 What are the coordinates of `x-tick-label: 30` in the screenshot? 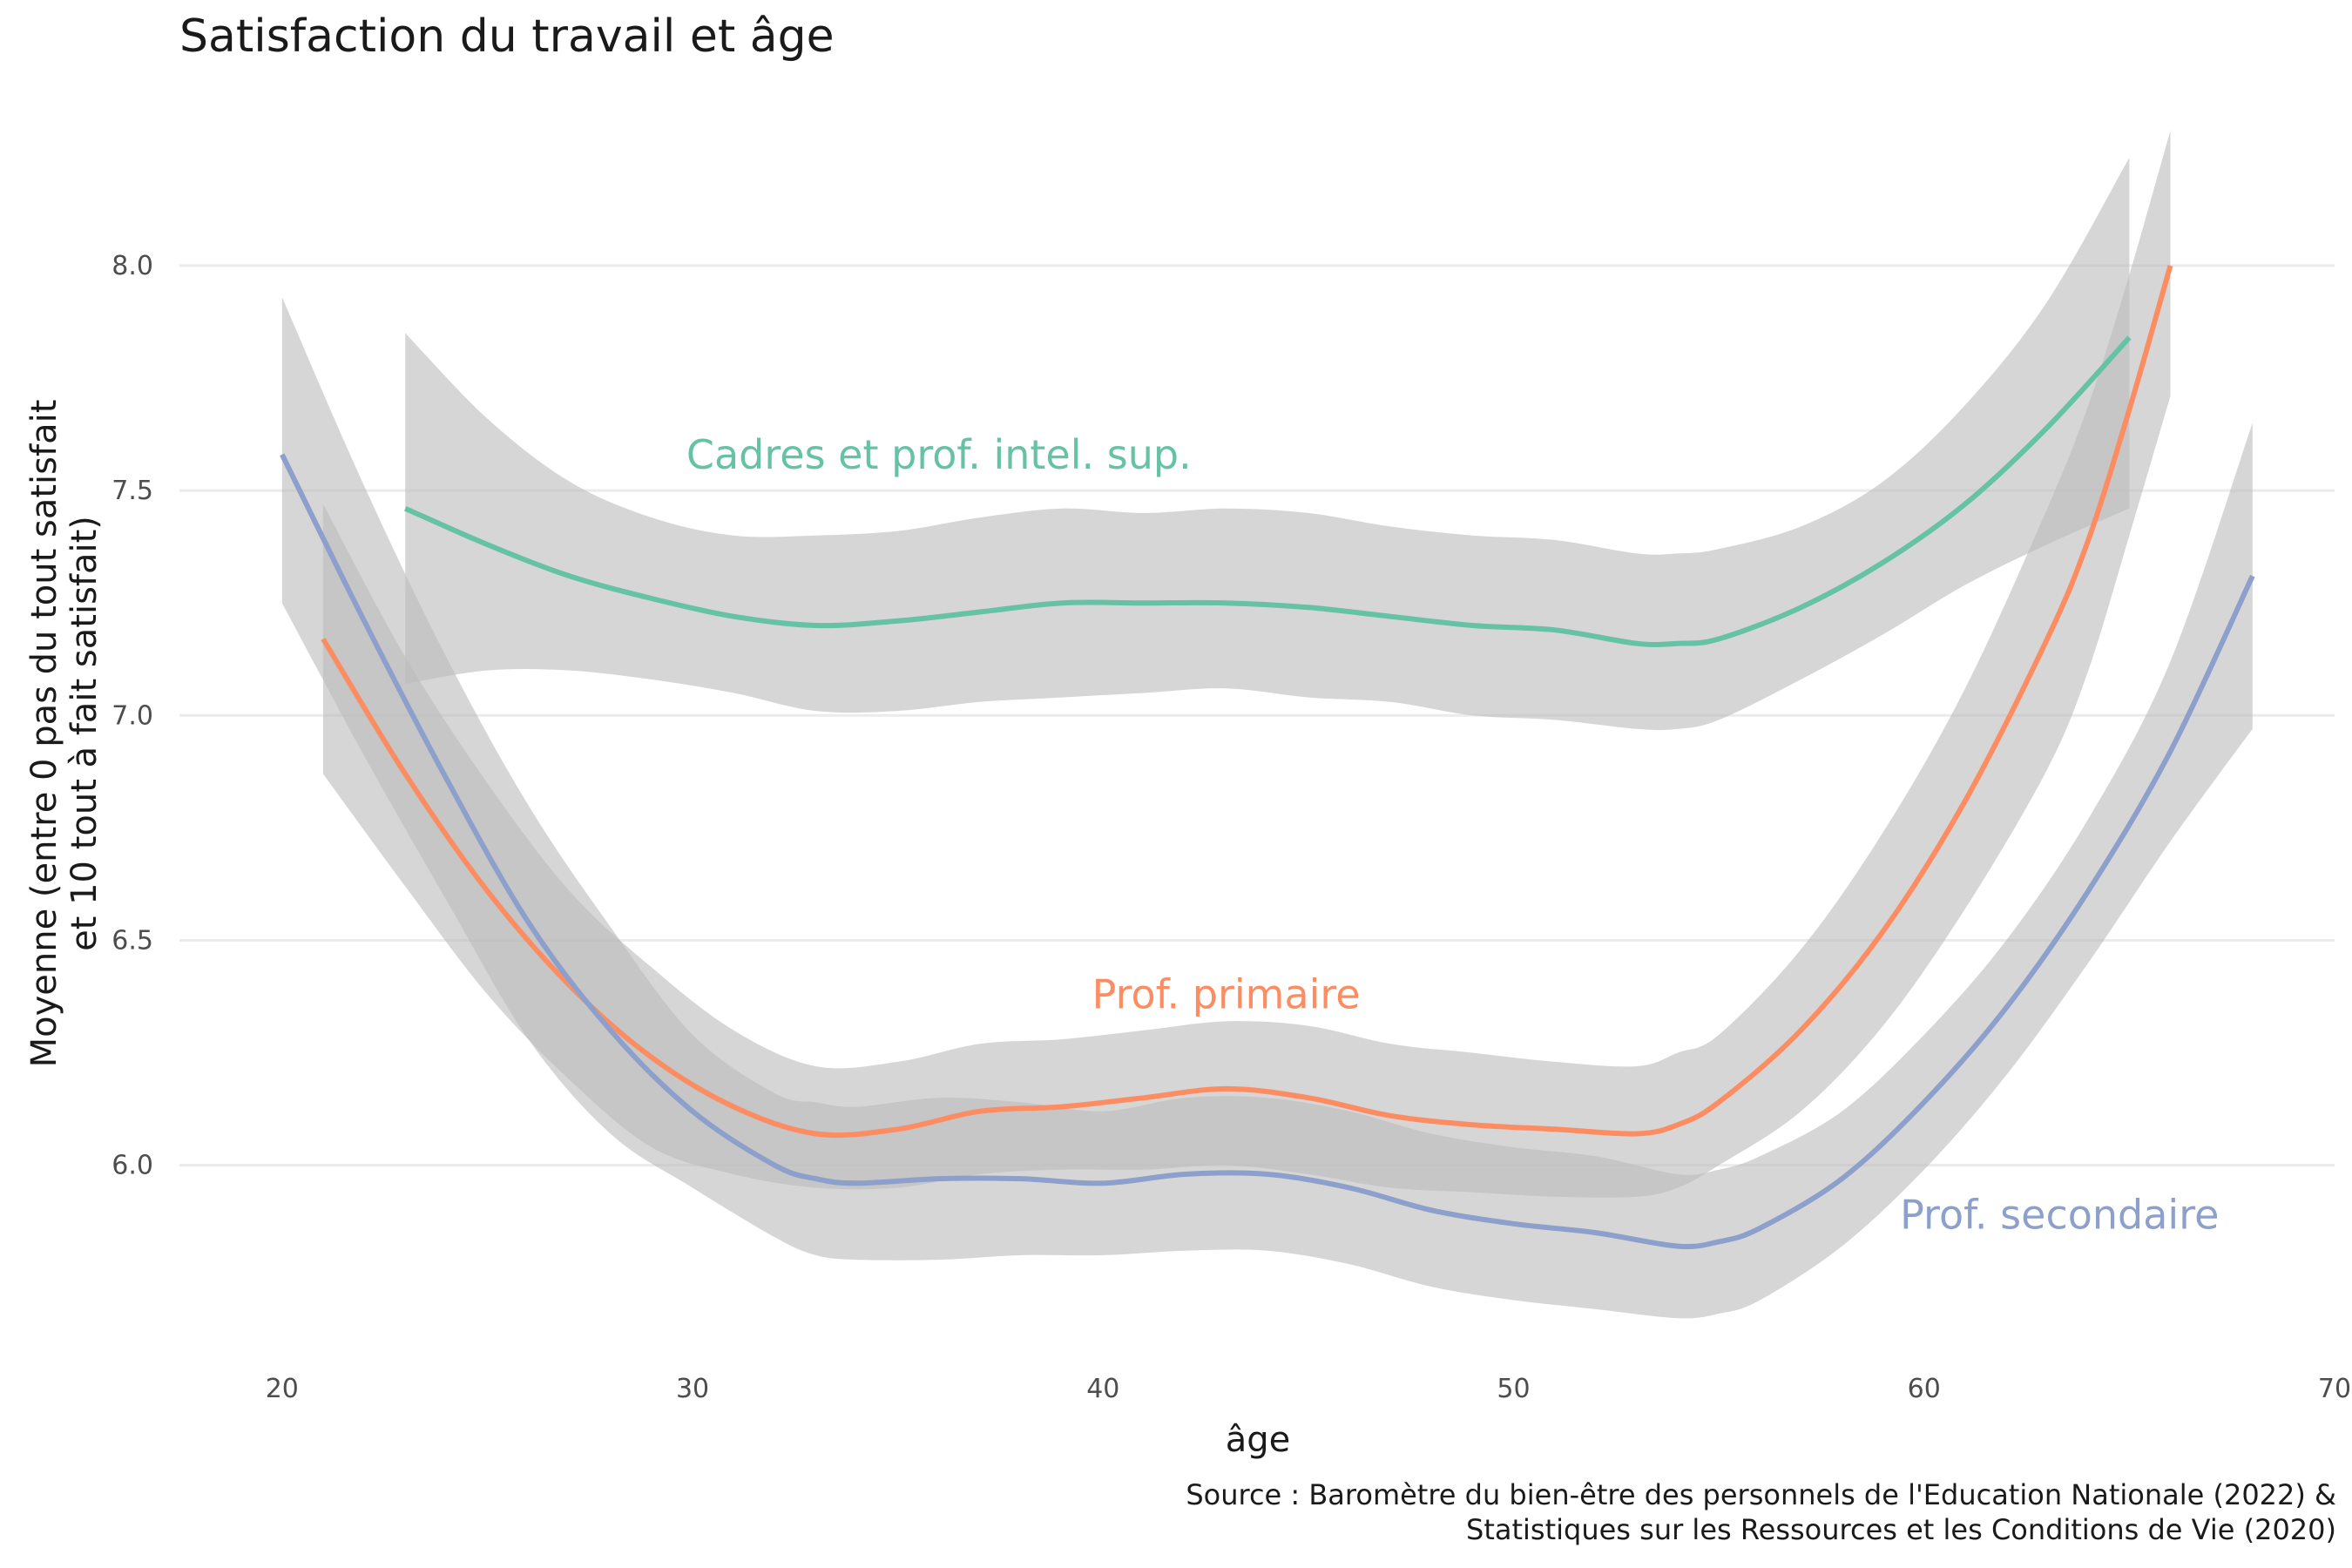 It's located at (692, 1389).